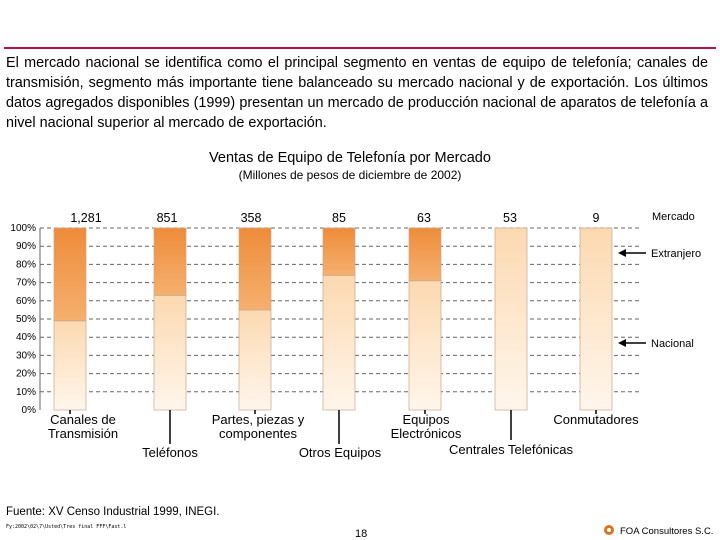 This screenshot has width=720, height=540. I want to click on y-tick-label: 70%, so click(26, 283).